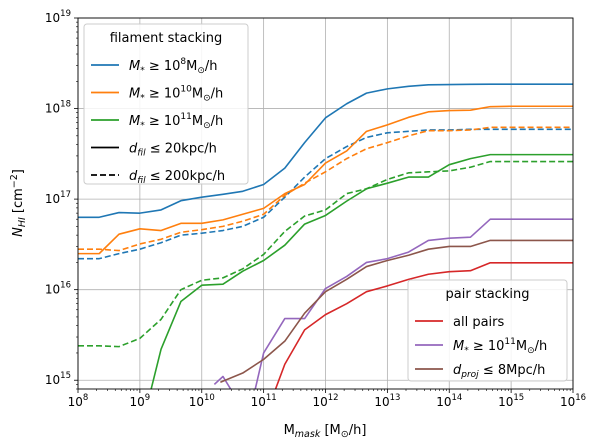 This screenshot has height=447, width=598. Describe the element at coordinates (488, 294) in the screenshot. I see `legend-title: pair stacking` at that location.